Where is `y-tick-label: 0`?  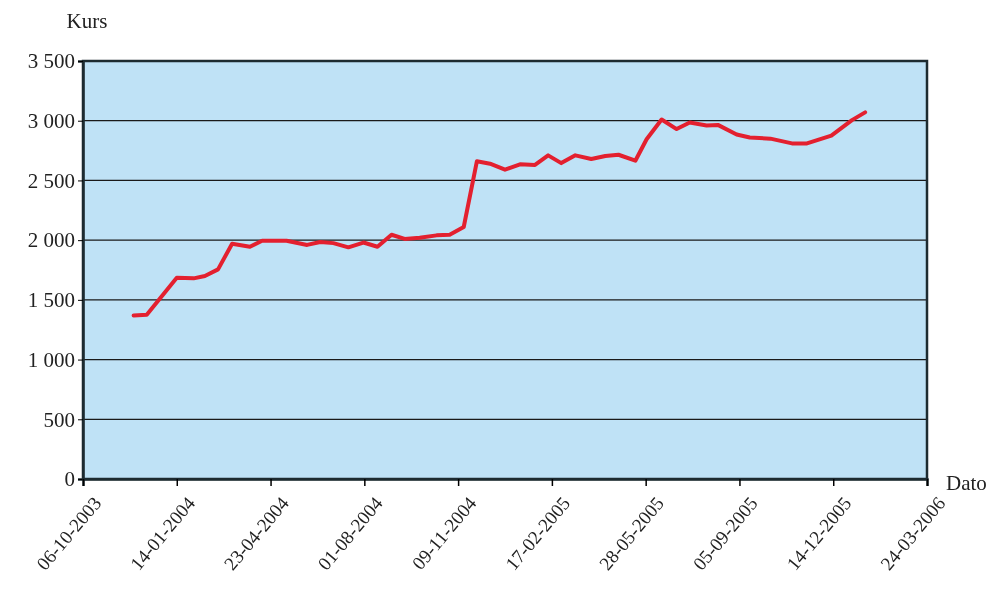 y-tick-label: 0 is located at coordinates (69, 479).